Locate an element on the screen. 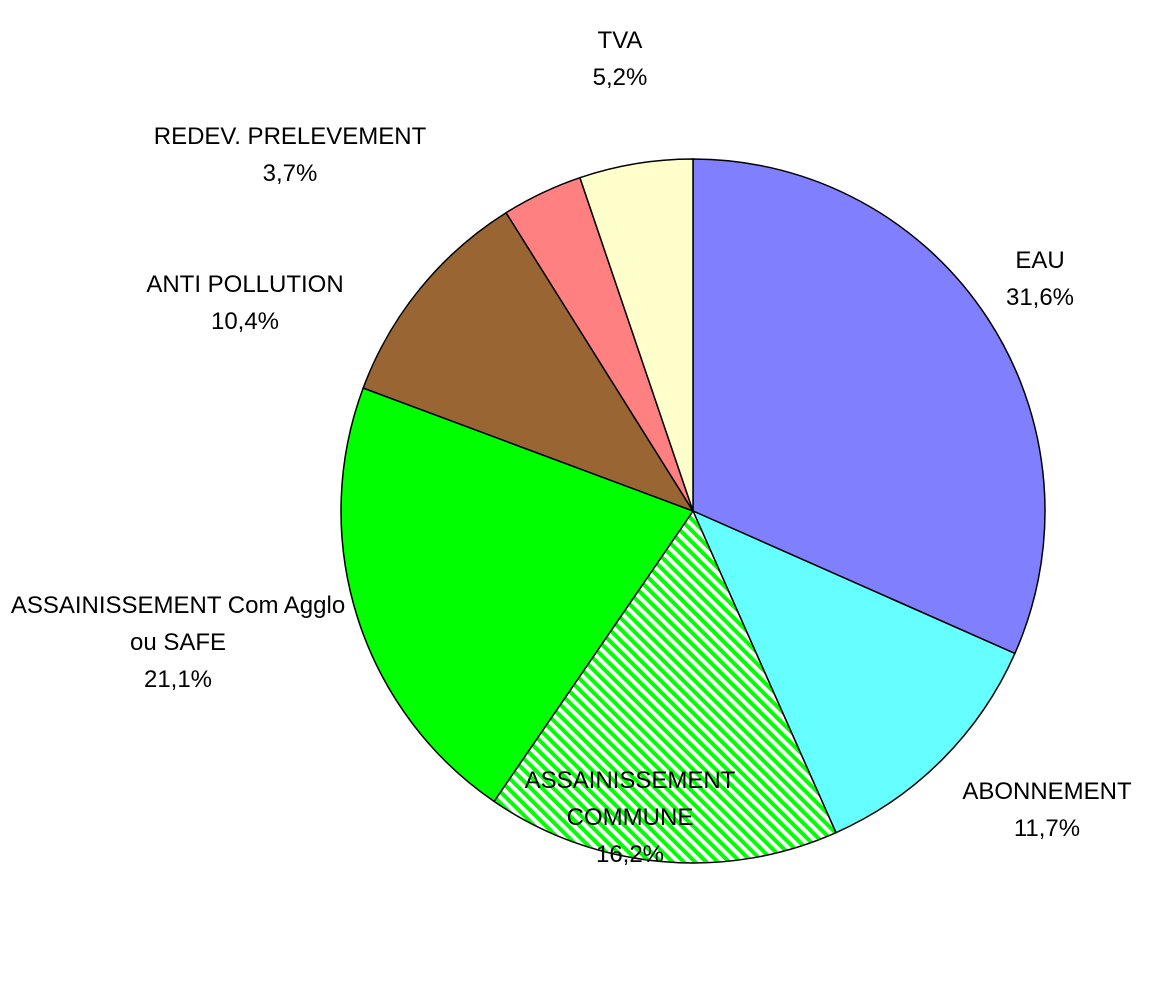 Image resolution: width=1169 pixels, height=987 pixels. slice-label: EAU 31,6% is located at coordinates (1040, 279).